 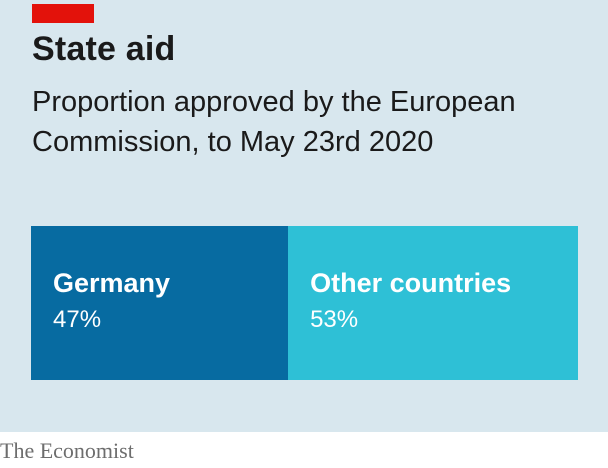 I want to click on segment-value-other-countries: 53%, so click(x=334, y=319).